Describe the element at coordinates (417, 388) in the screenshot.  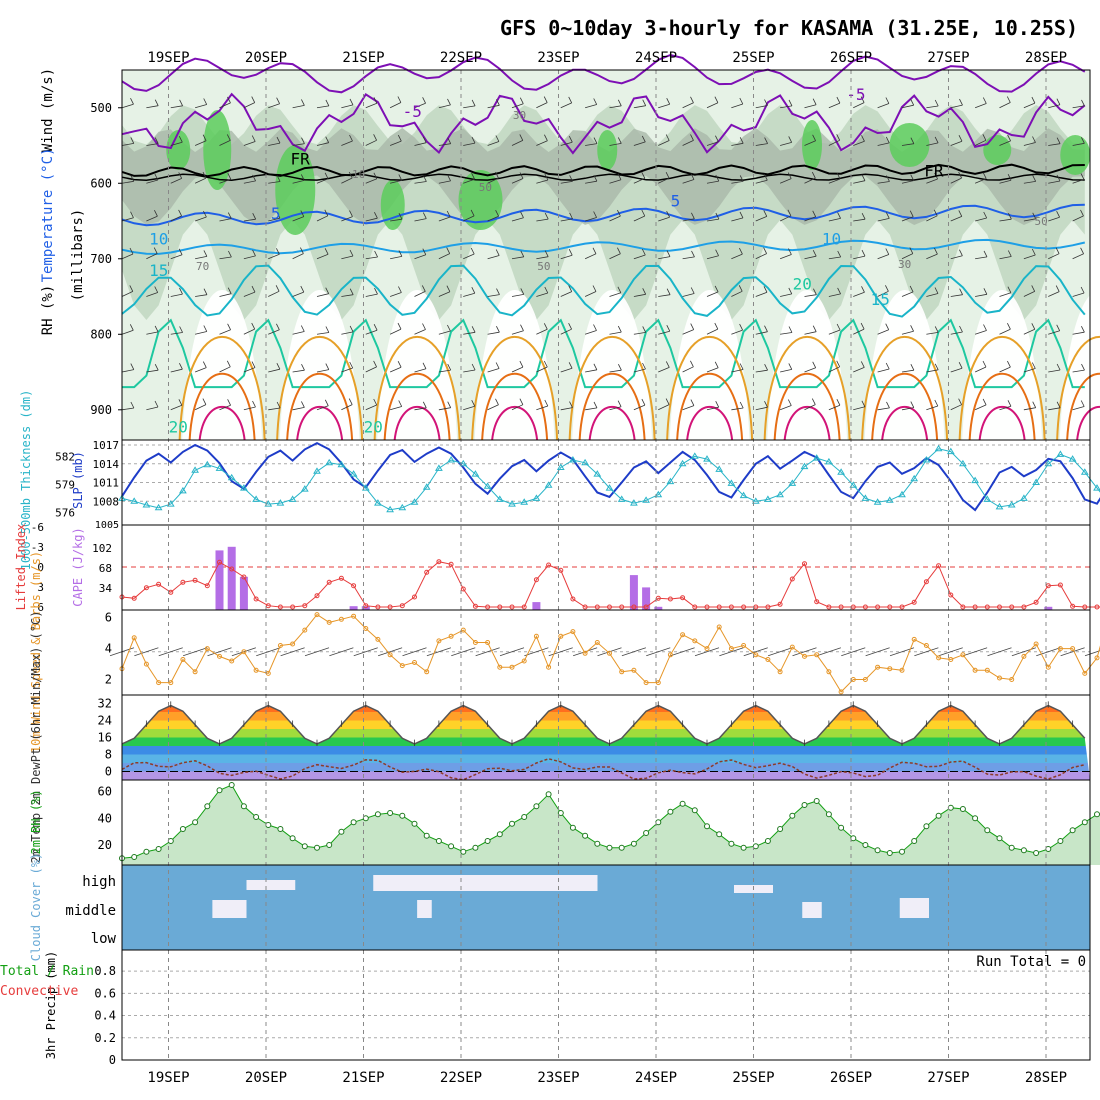
I see `isotherm-arch` at that location.